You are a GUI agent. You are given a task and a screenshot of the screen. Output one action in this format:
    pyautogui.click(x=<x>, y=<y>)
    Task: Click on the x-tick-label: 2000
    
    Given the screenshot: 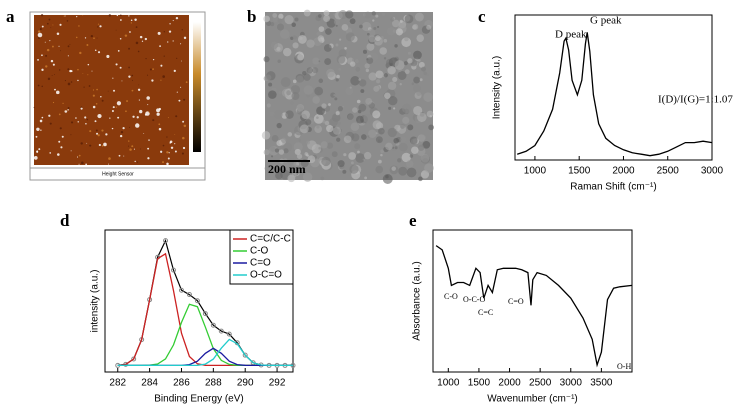 What is the action you would take?
    pyautogui.click(x=623, y=171)
    